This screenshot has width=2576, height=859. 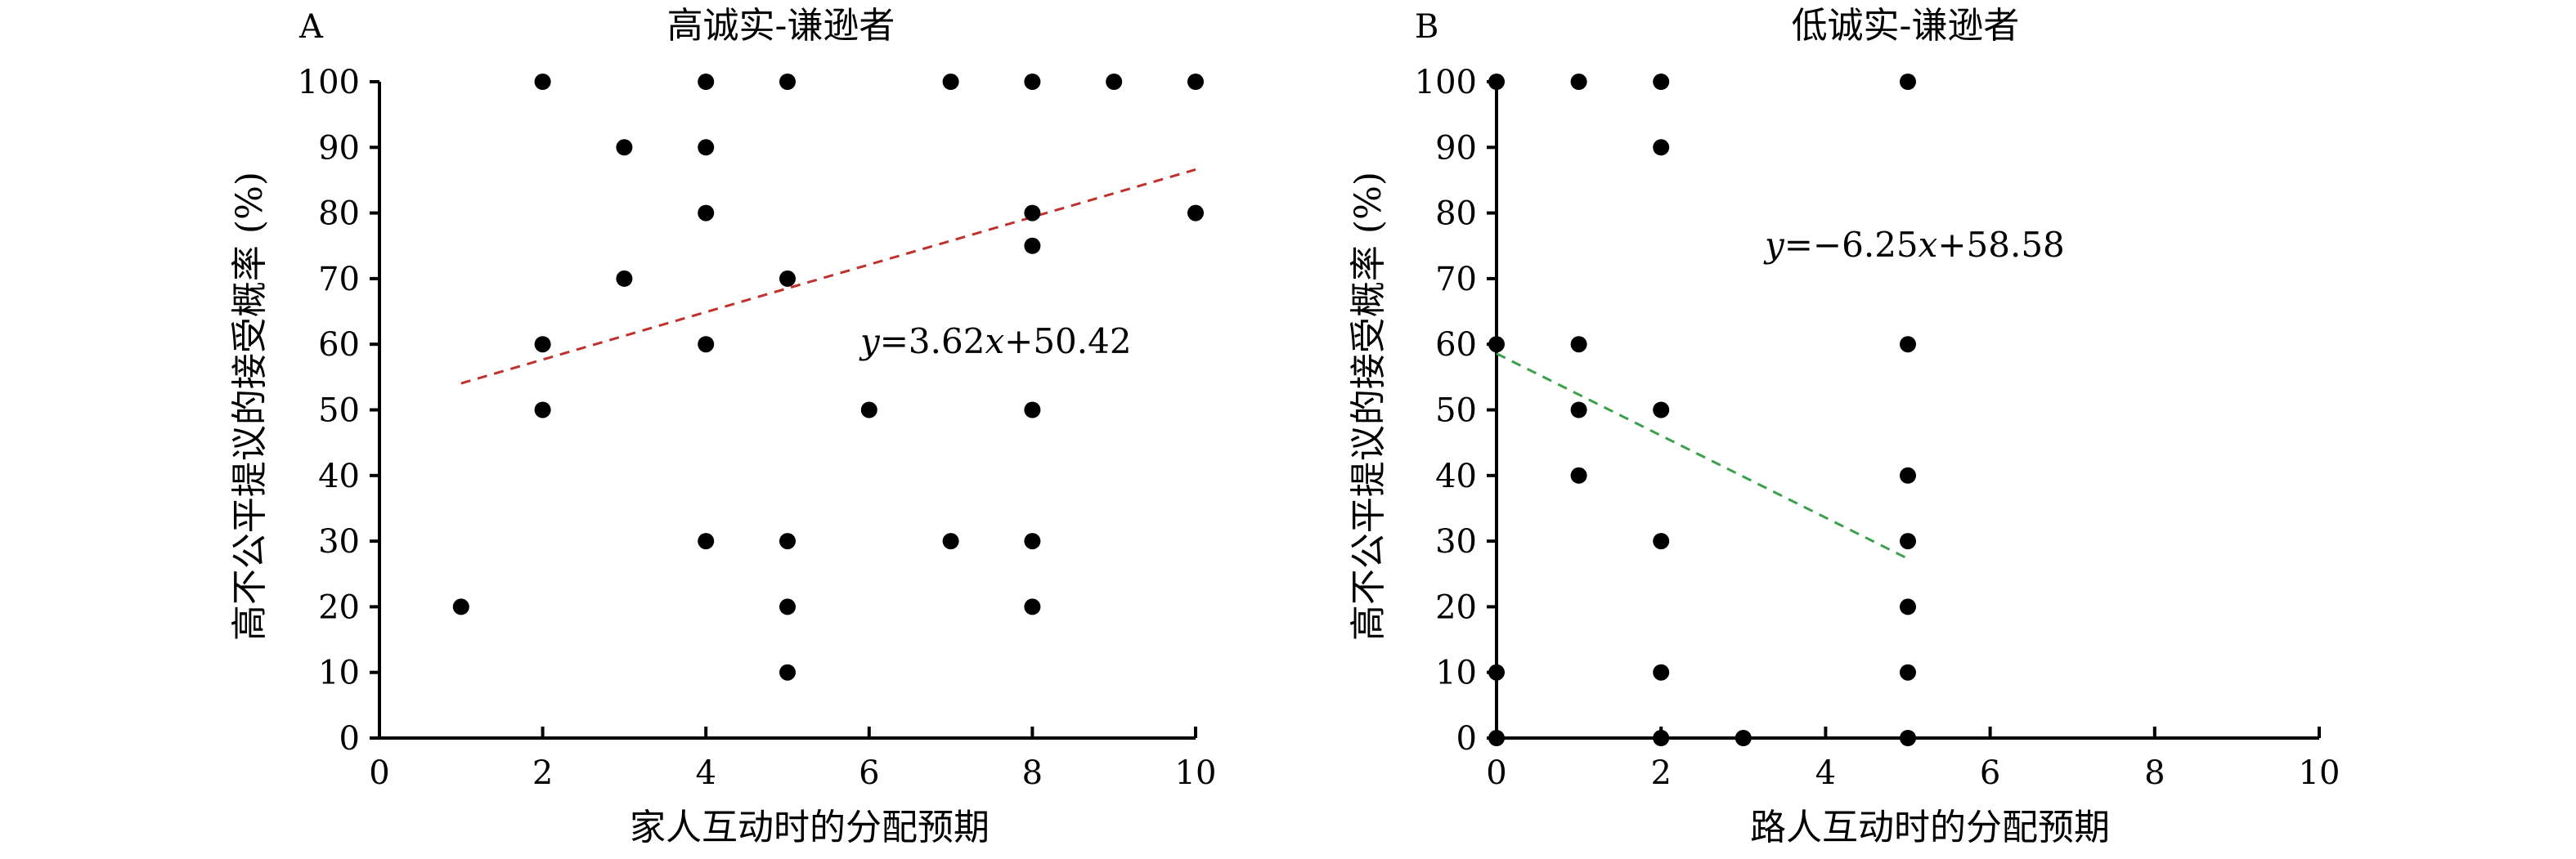 I want to click on panel-b-y-axis-title: 高不公平提议的接受概率 (%), so click(x=1368, y=407).